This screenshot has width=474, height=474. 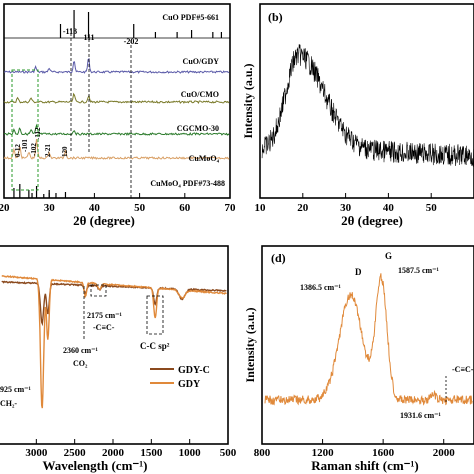 What do you see at coordinates (131, 449) in the screenshot?
I see `panel-c-x-ticks: 3000 2500 2000 1500 1000 500` at bounding box center [131, 449].